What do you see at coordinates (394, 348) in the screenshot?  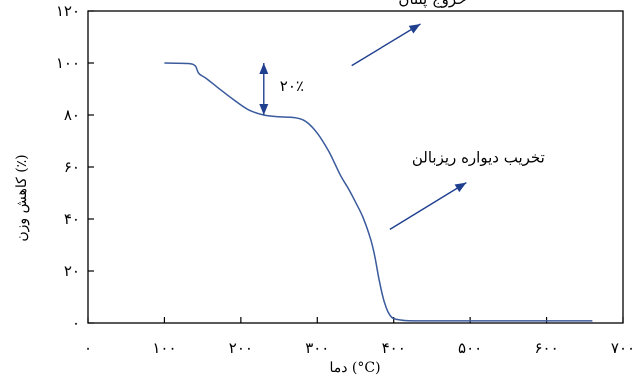 I see `x-tick-label: ۴۰۰` at bounding box center [394, 348].